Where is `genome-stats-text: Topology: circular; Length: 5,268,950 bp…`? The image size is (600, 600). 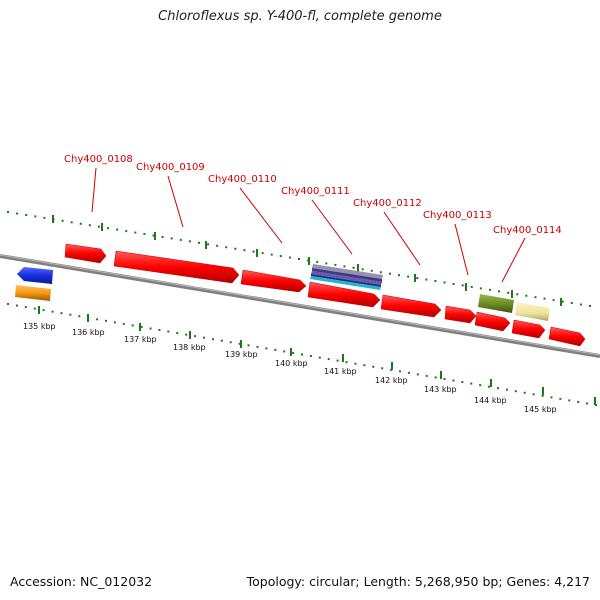
genome-stats-text: Topology: circular; Length: 5,268,950 bp… is located at coordinates (418, 581).